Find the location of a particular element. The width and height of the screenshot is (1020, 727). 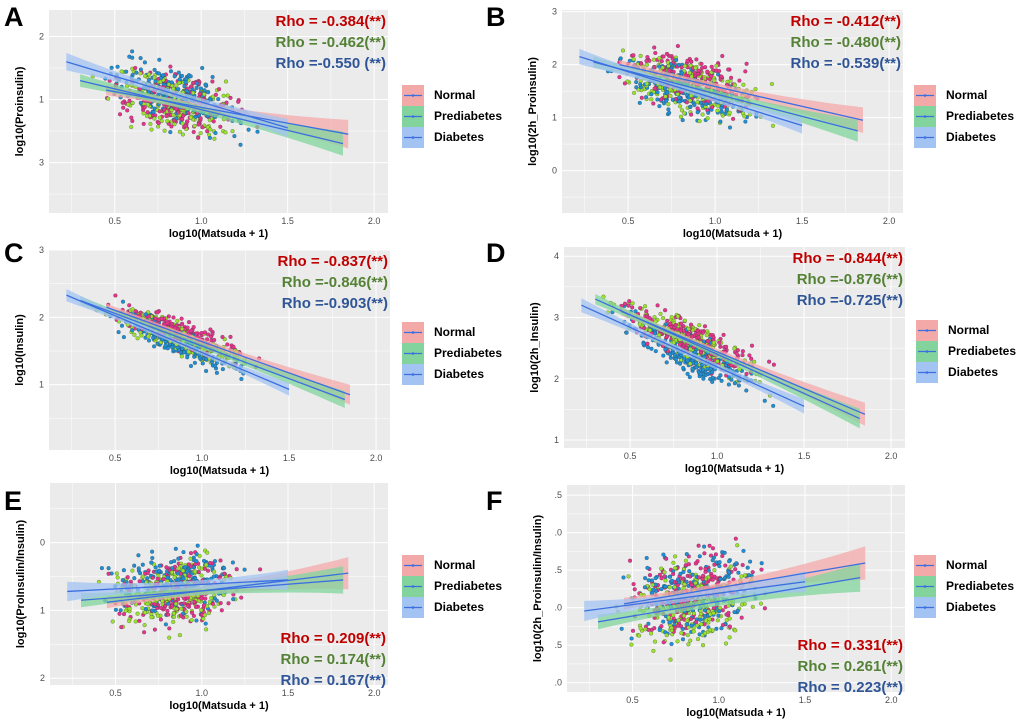

legend-label: Prediabetes is located at coordinates (982, 351).